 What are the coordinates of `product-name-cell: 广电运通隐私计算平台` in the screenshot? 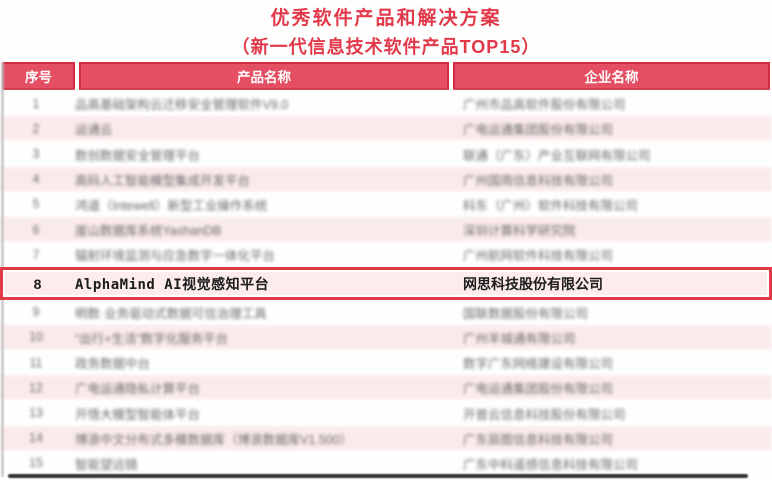 It's located at (138, 389).